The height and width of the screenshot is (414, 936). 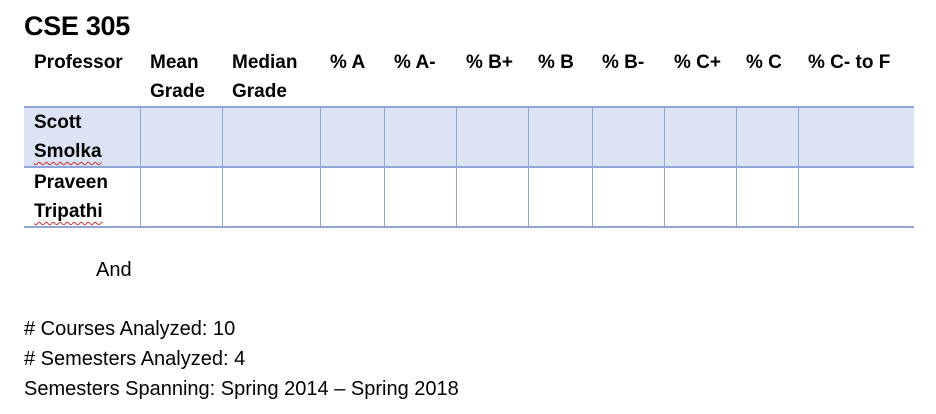 I want to click on table-row: Praveen Tripathi, so click(x=469, y=197).